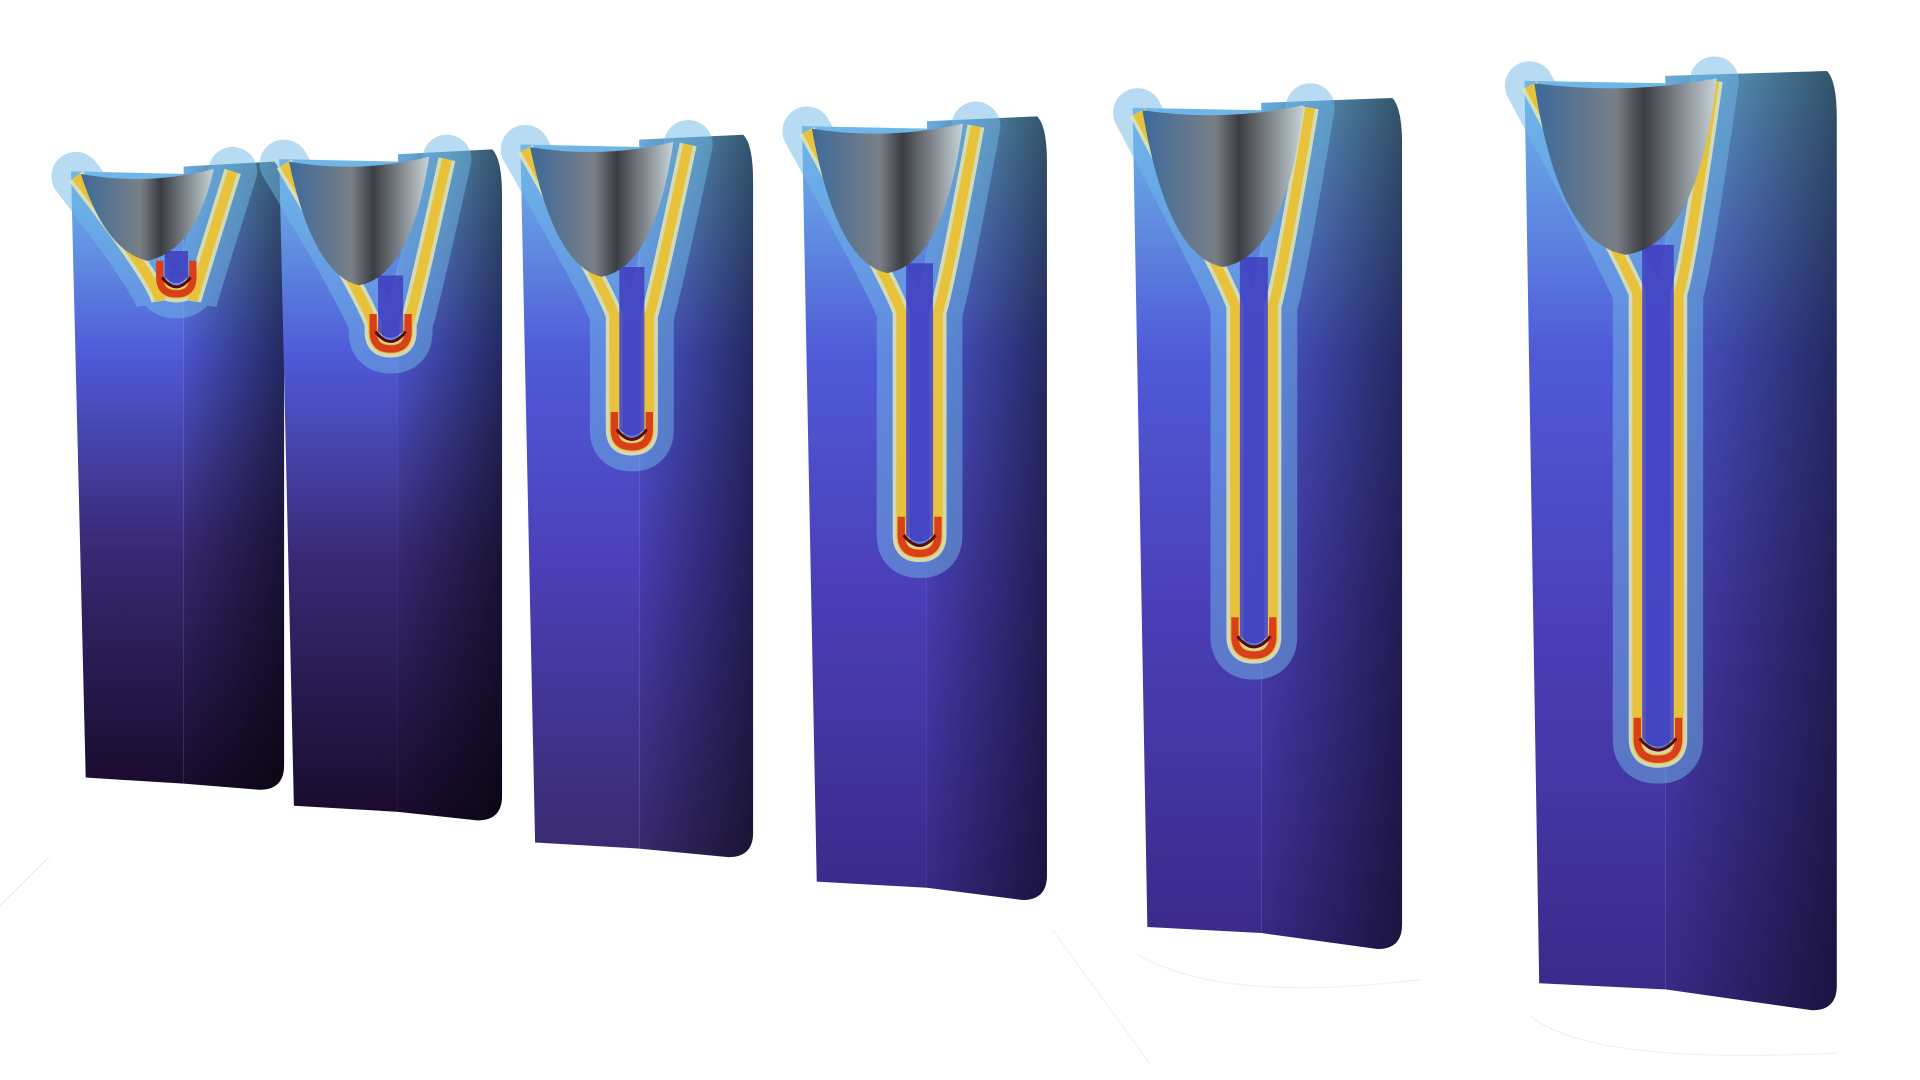 The height and width of the screenshot is (1080, 1920). Describe the element at coordinates (127, 477) in the screenshot. I see `front-face` at that location.